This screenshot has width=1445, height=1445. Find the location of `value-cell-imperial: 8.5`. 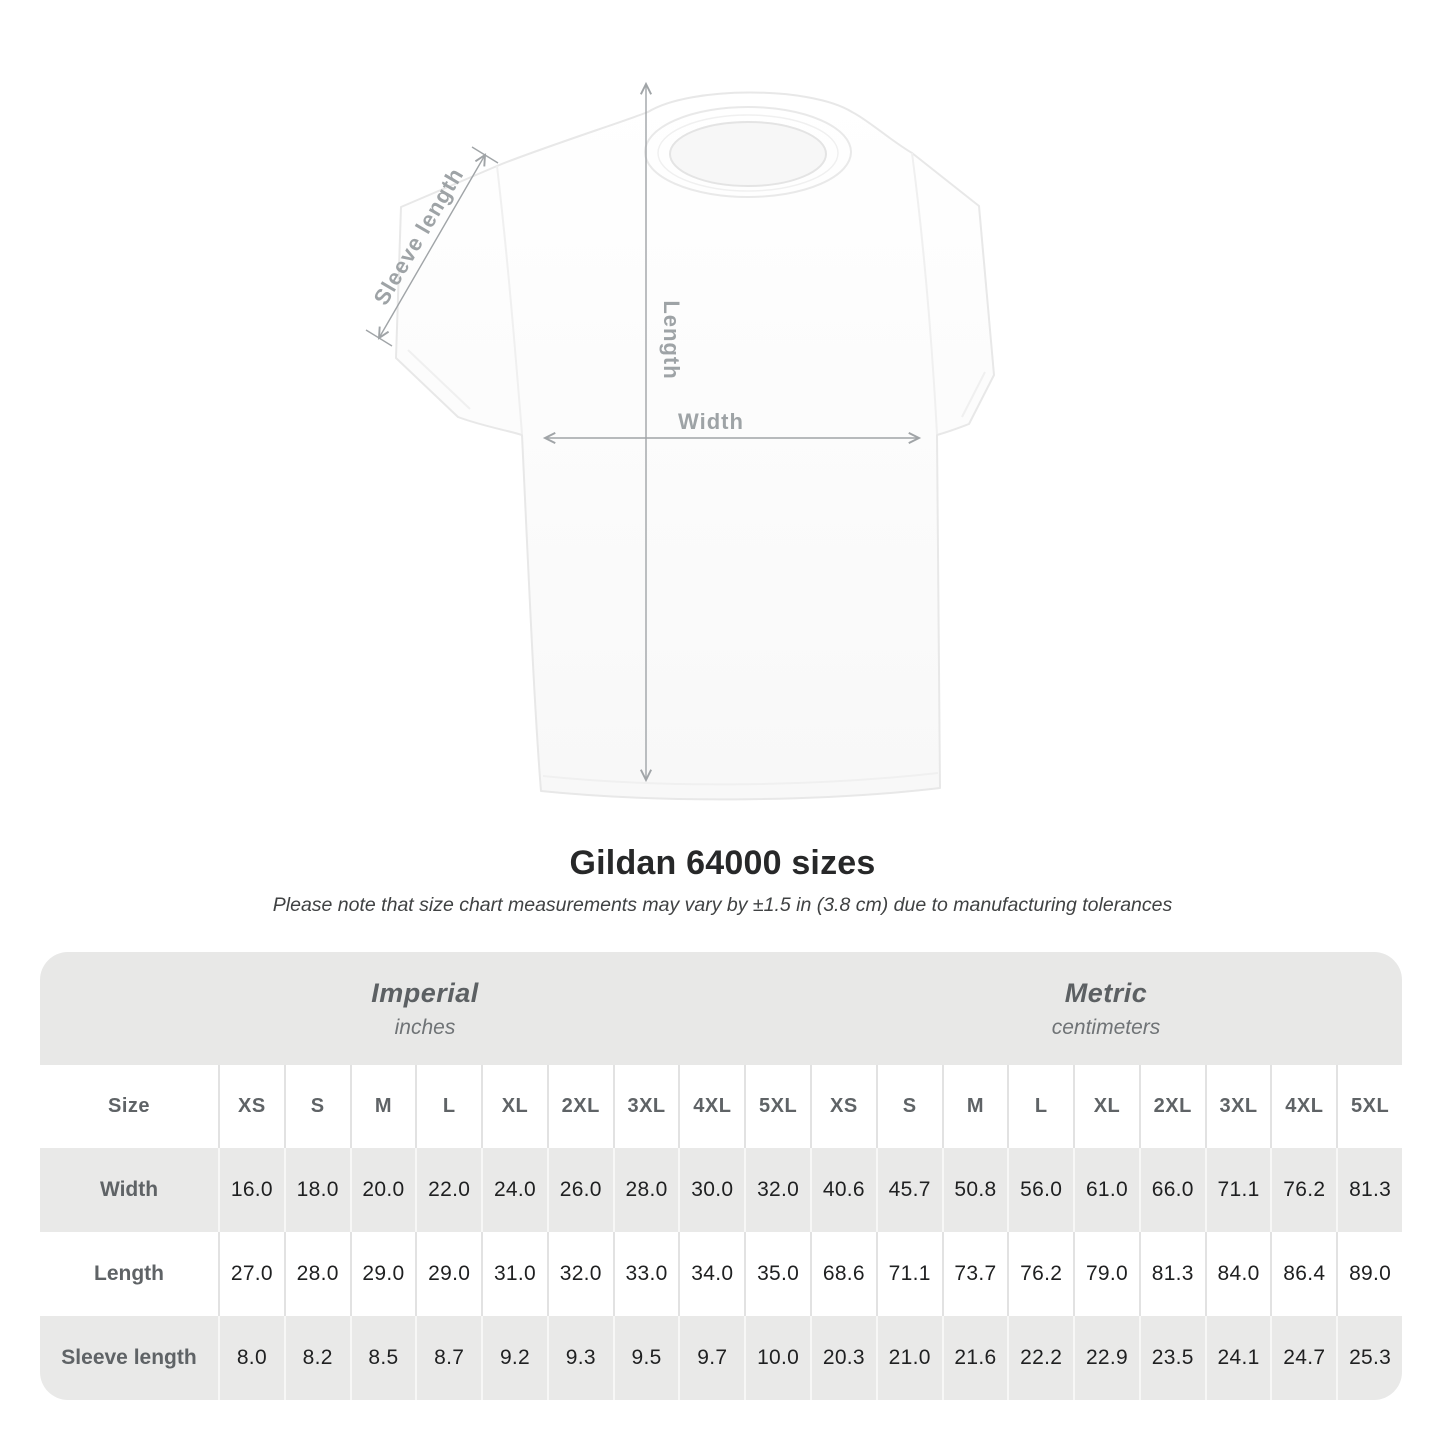

value-cell-imperial: 8.5 is located at coordinates (382, 1358).